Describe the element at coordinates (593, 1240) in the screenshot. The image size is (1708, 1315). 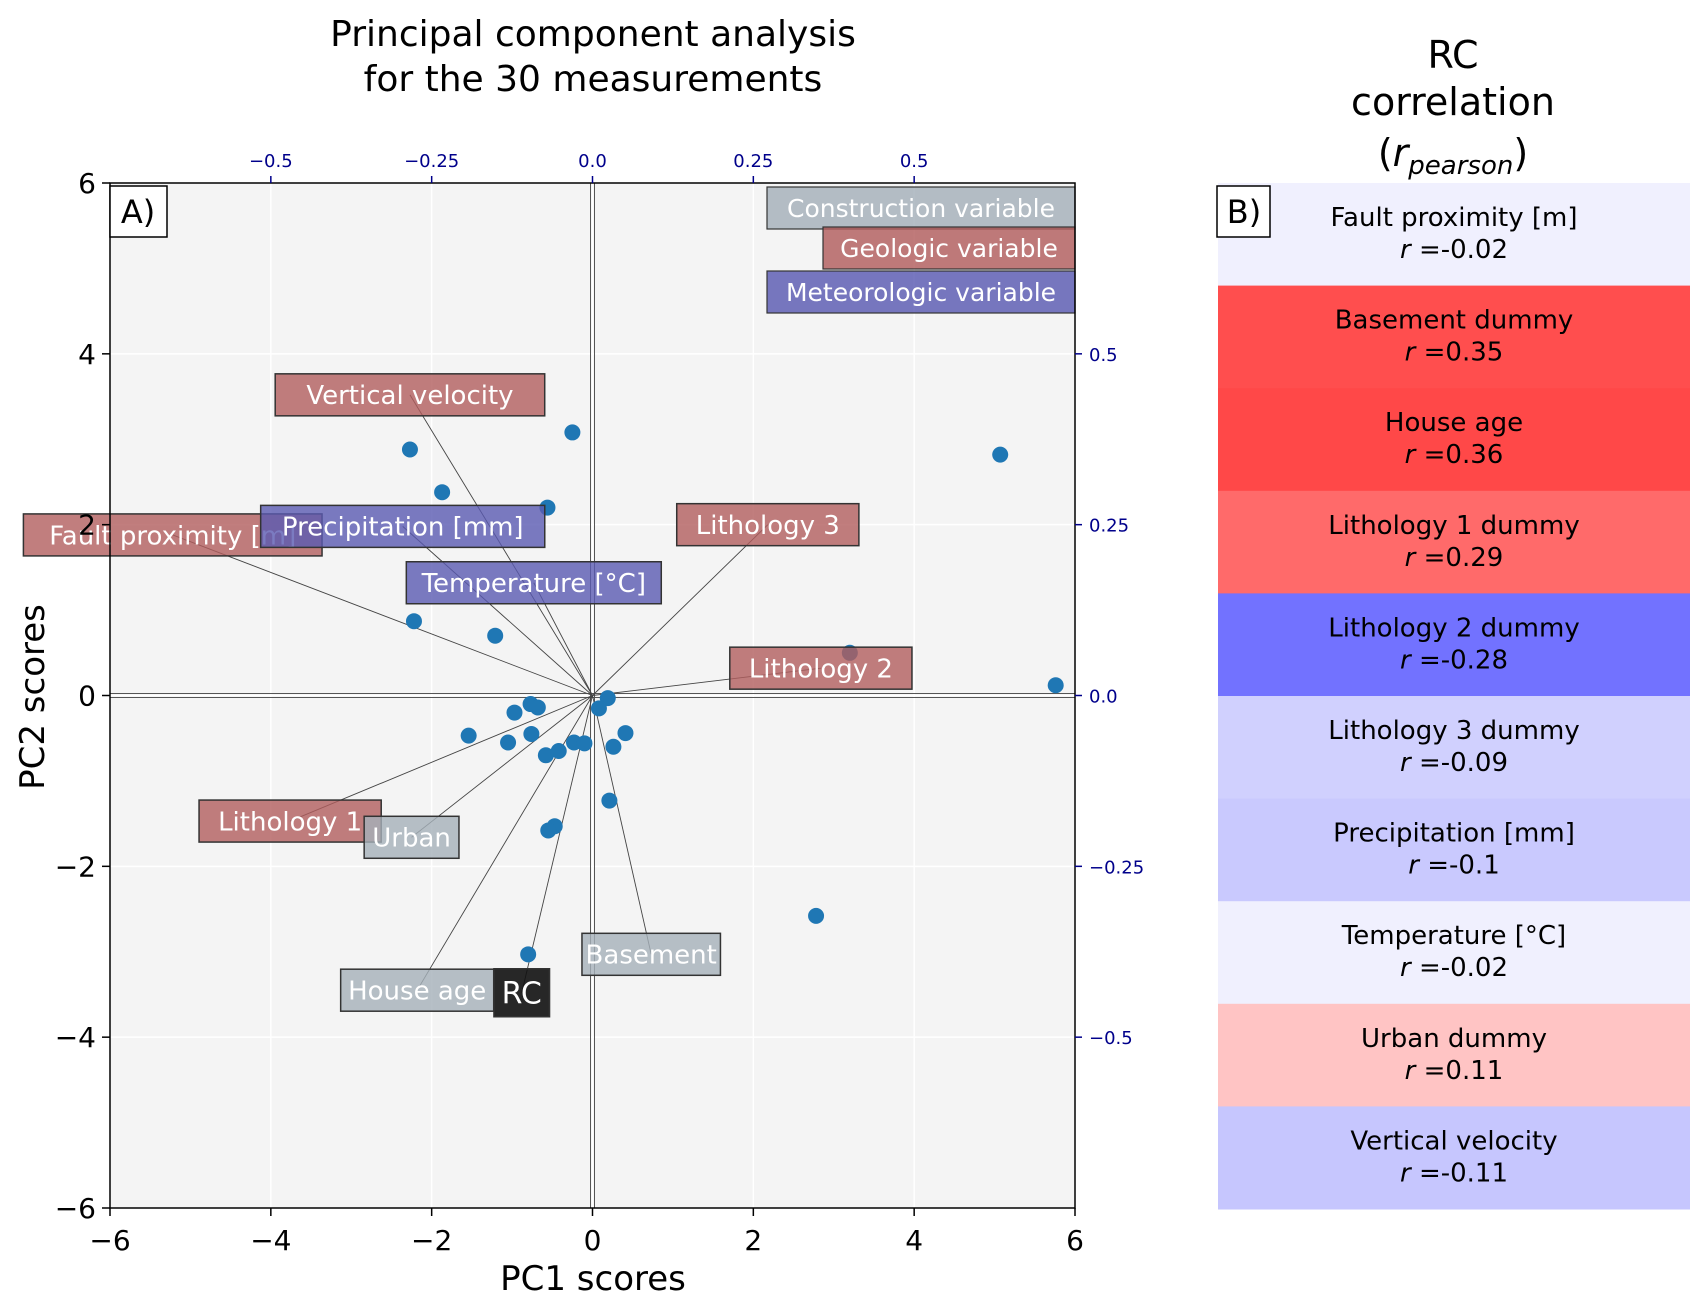
I see `x-tick-label: 0` at that location.